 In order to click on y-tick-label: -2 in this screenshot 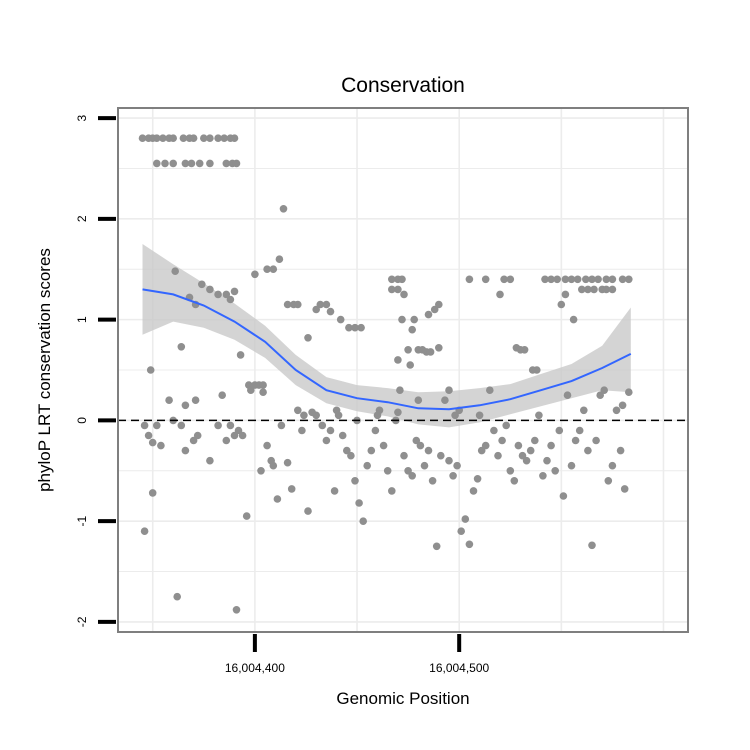, I will do `click(82, 621)`.